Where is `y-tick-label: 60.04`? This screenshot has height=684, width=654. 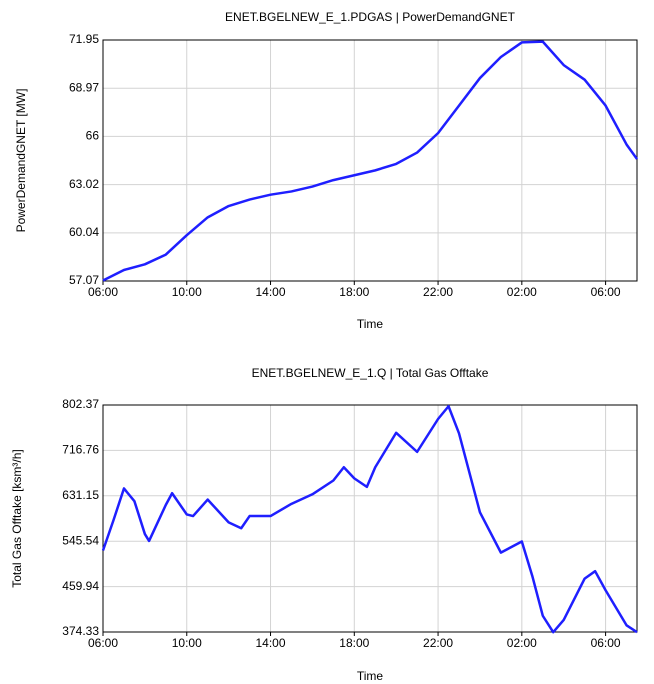
y-tick-label: 60.04 is located at coordinates (84, 232).